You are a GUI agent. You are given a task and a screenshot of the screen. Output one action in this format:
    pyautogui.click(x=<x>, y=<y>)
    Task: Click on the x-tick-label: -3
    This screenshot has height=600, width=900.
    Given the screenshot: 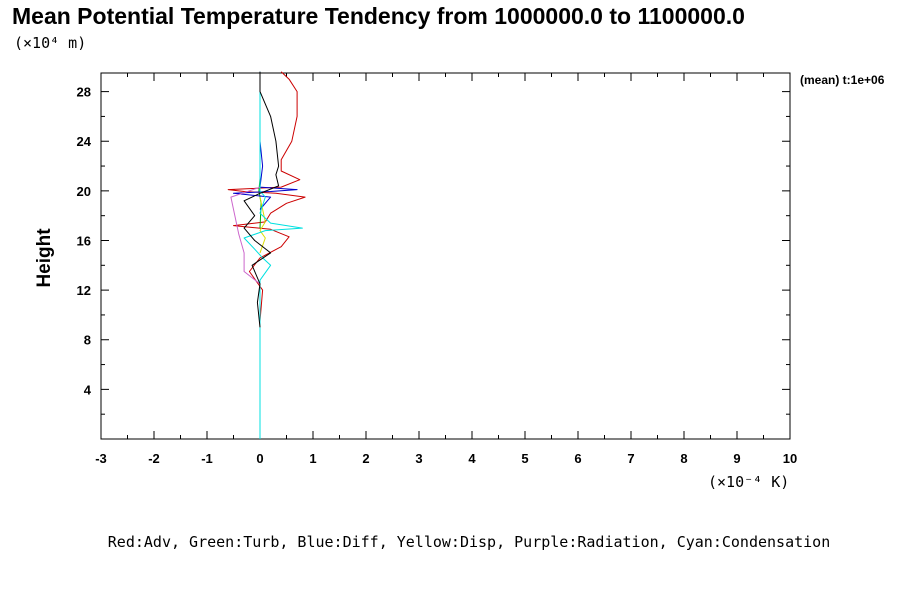 What is the action you would take?
    pyautogui.click(x=101, y=458)
    